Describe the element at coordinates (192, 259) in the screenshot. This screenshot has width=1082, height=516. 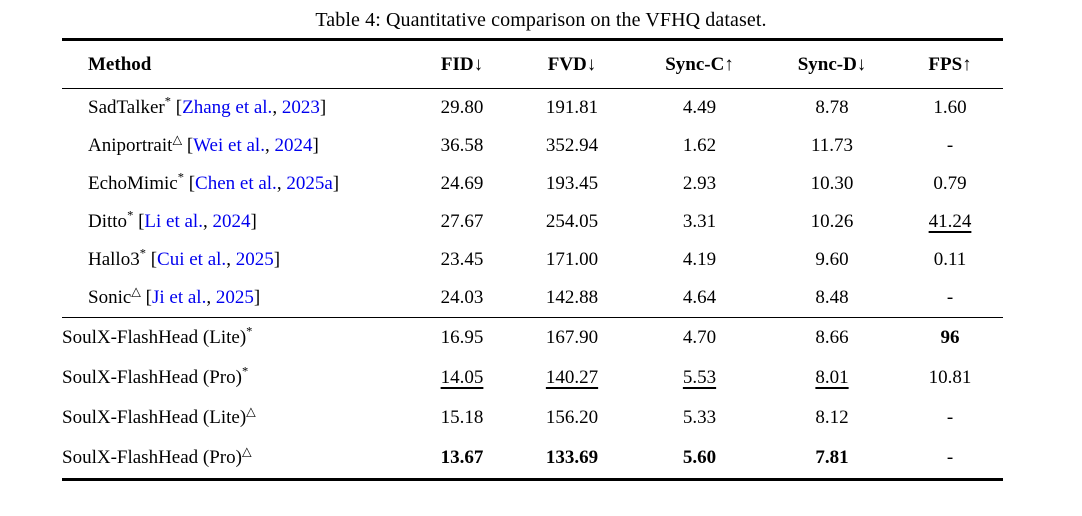
I see `citation-author-link: Cui et al.` at that location.